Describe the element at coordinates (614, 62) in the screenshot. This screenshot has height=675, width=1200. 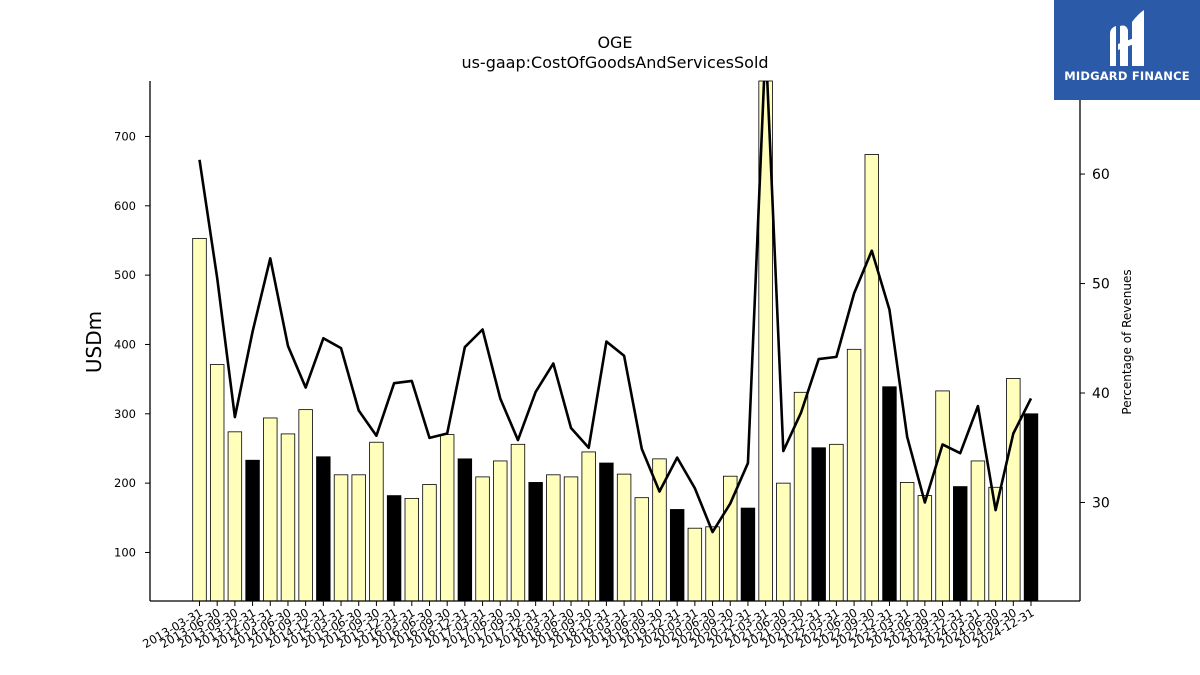
I see `chart-subtitle: us-gaap:CostOfGoodsAndServicesSold` at that location.